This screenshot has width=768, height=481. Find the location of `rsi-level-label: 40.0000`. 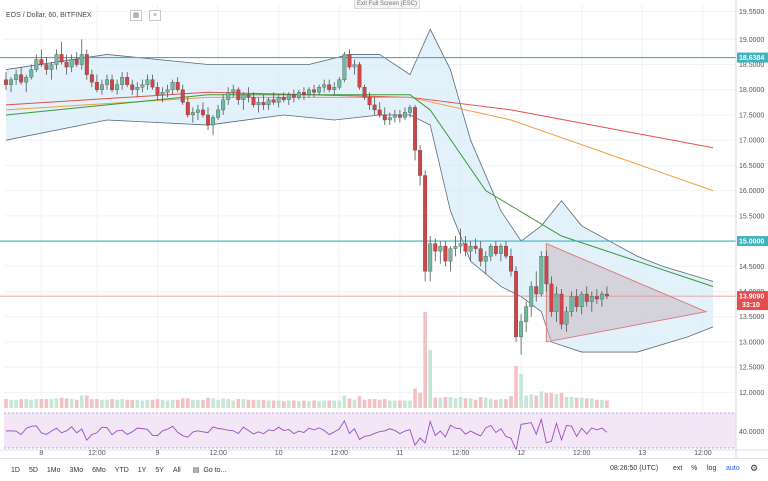

rsi-level-label: 40.0000 is located at coordinates (751, 432).